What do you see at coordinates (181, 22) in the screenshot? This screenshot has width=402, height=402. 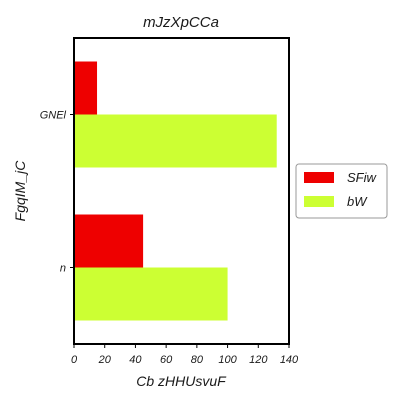 I see `chart-title: mJzXpCCa` at bounding box center [181, 22].